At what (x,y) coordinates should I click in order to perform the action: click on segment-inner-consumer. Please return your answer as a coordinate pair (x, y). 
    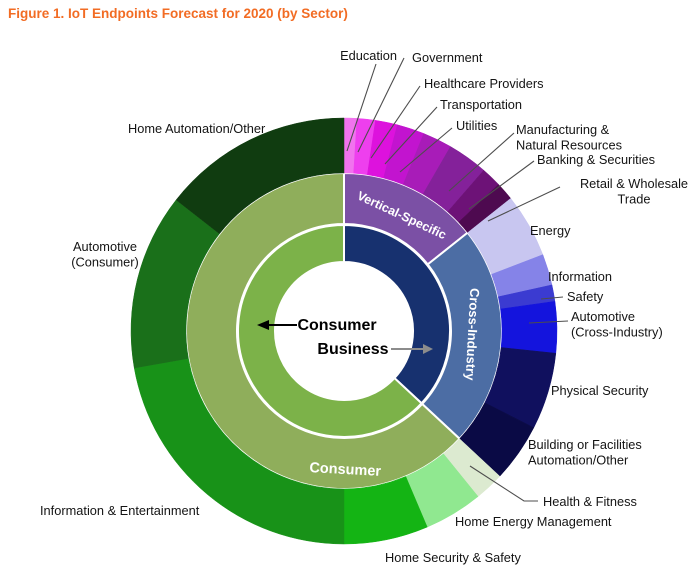
    Looking at the image, I should click on (330, 331).